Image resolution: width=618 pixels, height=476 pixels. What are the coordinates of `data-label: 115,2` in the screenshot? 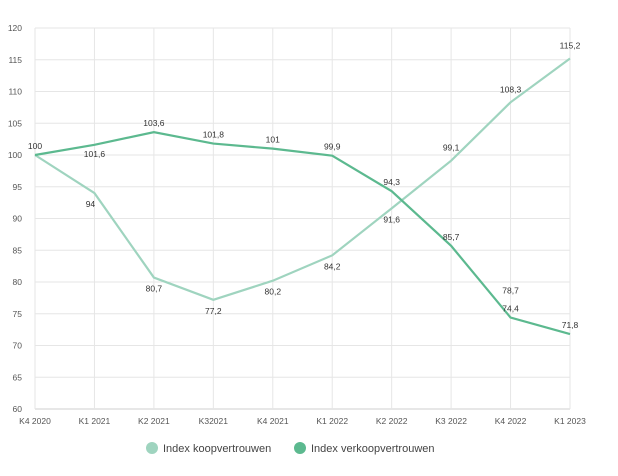 It's located at (570, 45).